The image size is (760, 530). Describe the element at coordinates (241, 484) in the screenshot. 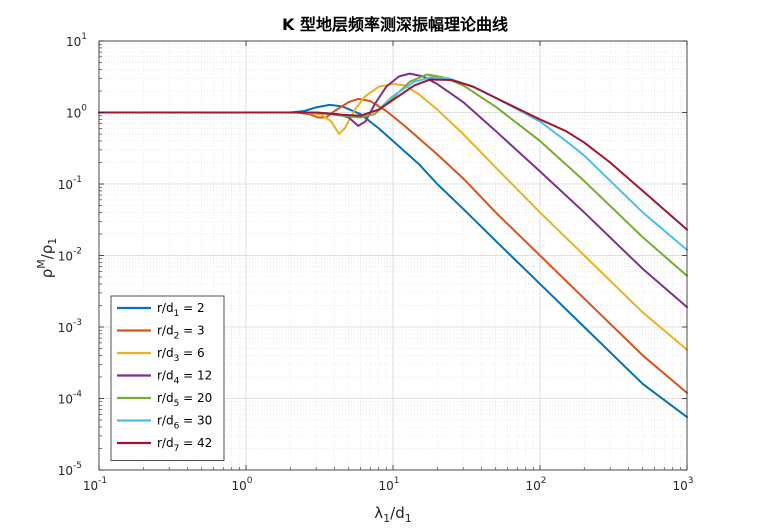

I see `x-tick-label-2: 10⁰` at that location.